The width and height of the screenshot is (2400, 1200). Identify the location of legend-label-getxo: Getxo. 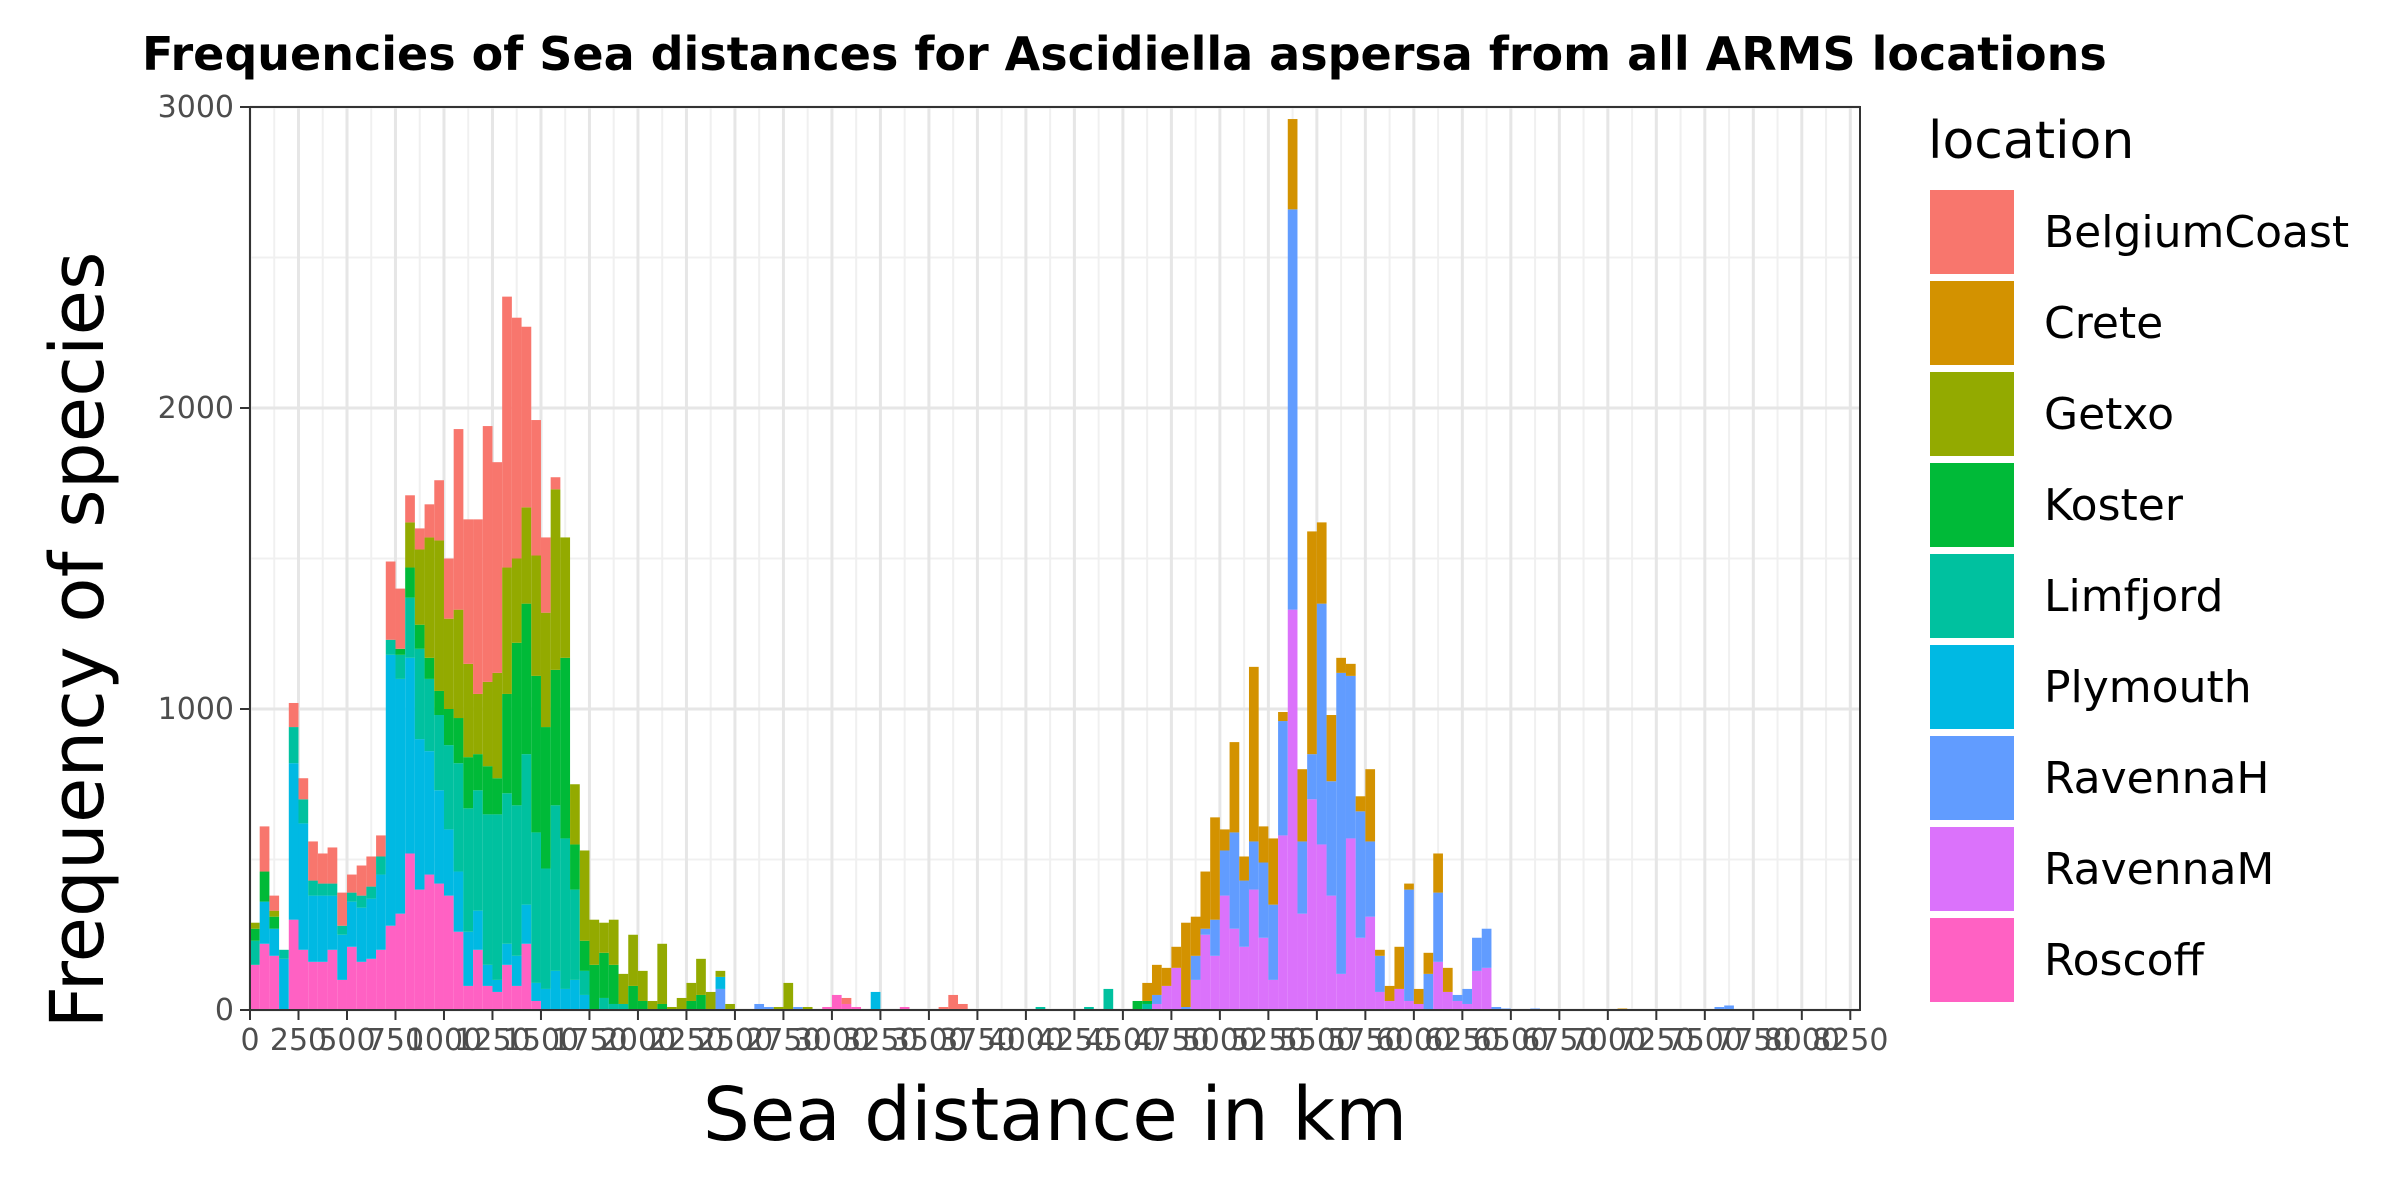
(2109, 414).